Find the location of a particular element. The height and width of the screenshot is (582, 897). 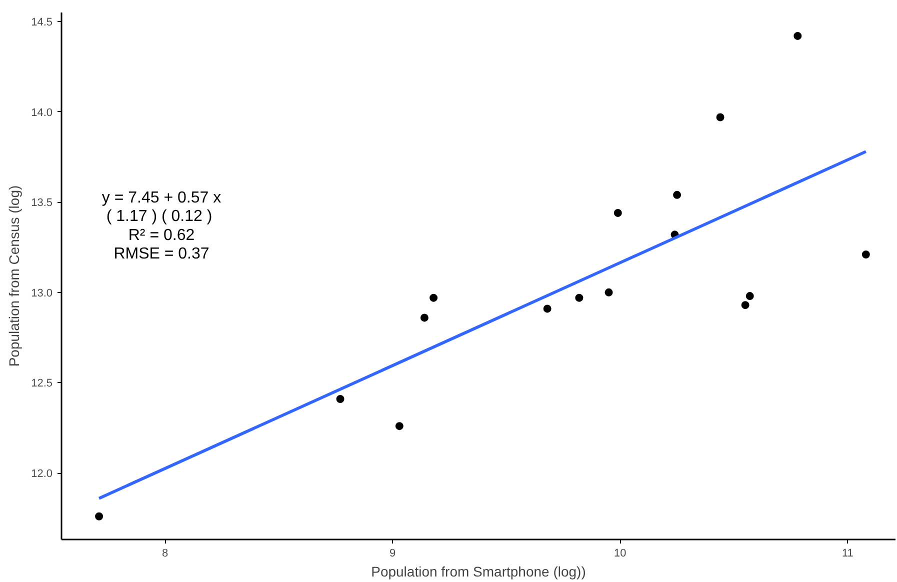

x-tick-label: 10 is located at coordinates (620, 554).